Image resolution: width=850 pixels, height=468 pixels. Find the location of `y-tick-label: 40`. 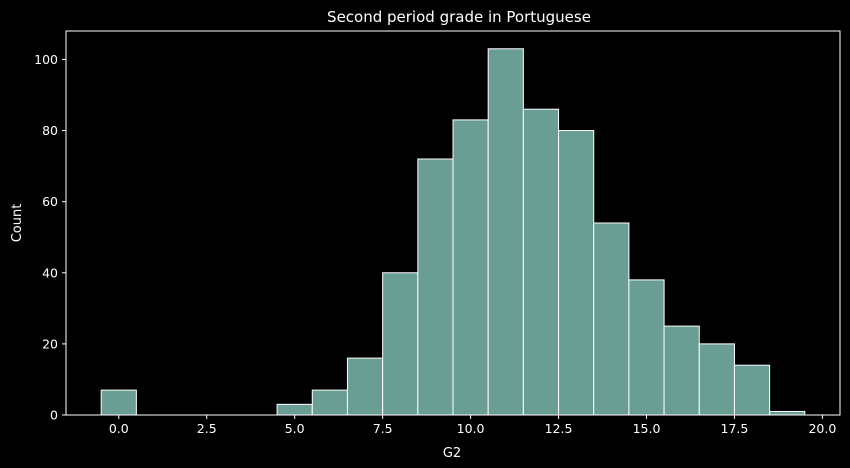

y-tick-label: 40 is located at coordinates (50, 272).